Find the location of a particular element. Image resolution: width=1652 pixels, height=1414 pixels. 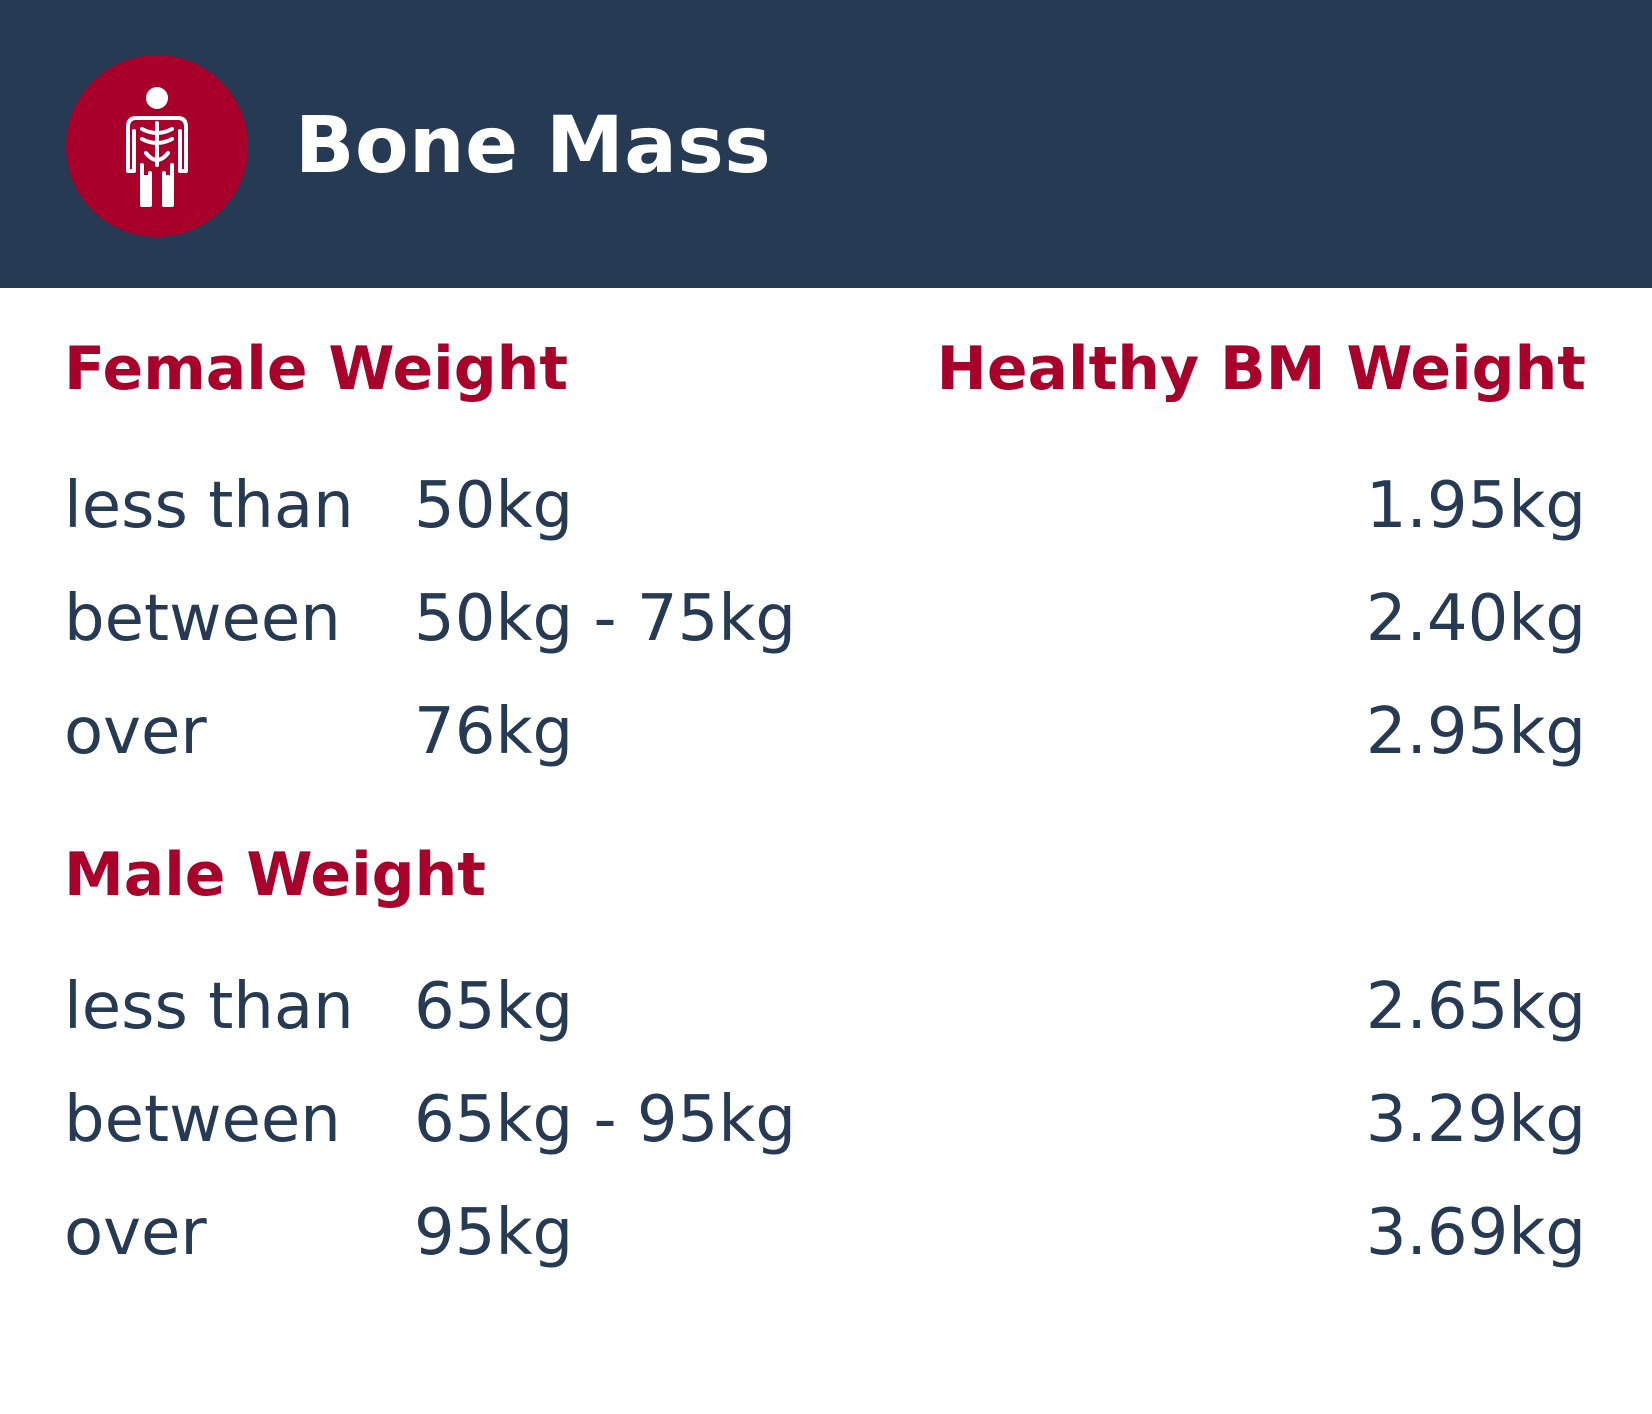

row-value: 2.65kg is located at coordinates (1475, 1007).